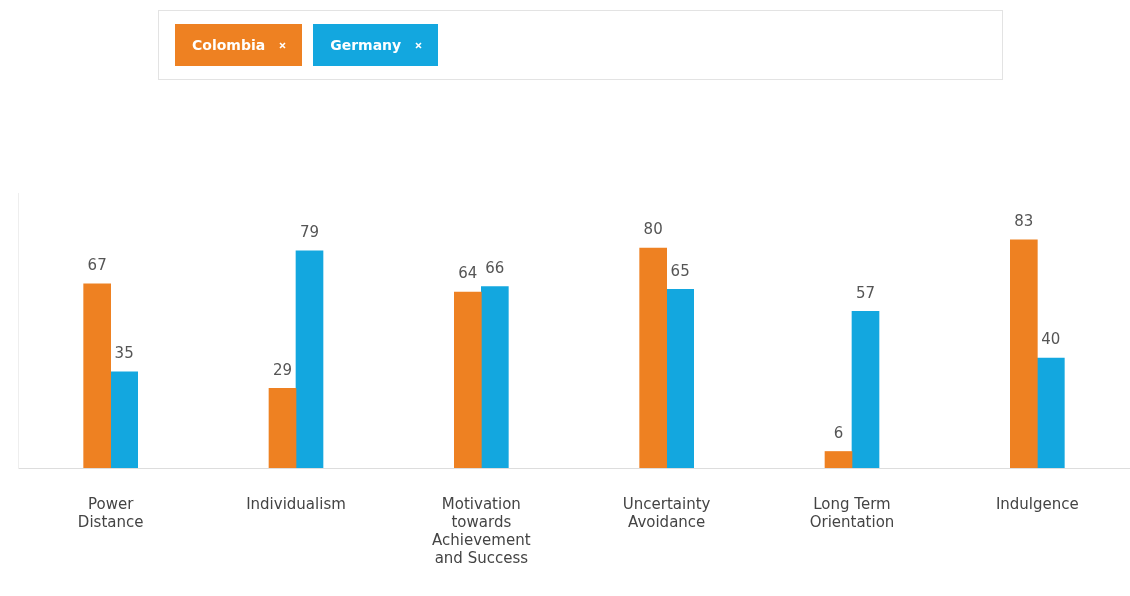  What do you see at coordinates (124, 353) in the screenshot?
I see `data-label: 35` at bounding box center [124, 353].